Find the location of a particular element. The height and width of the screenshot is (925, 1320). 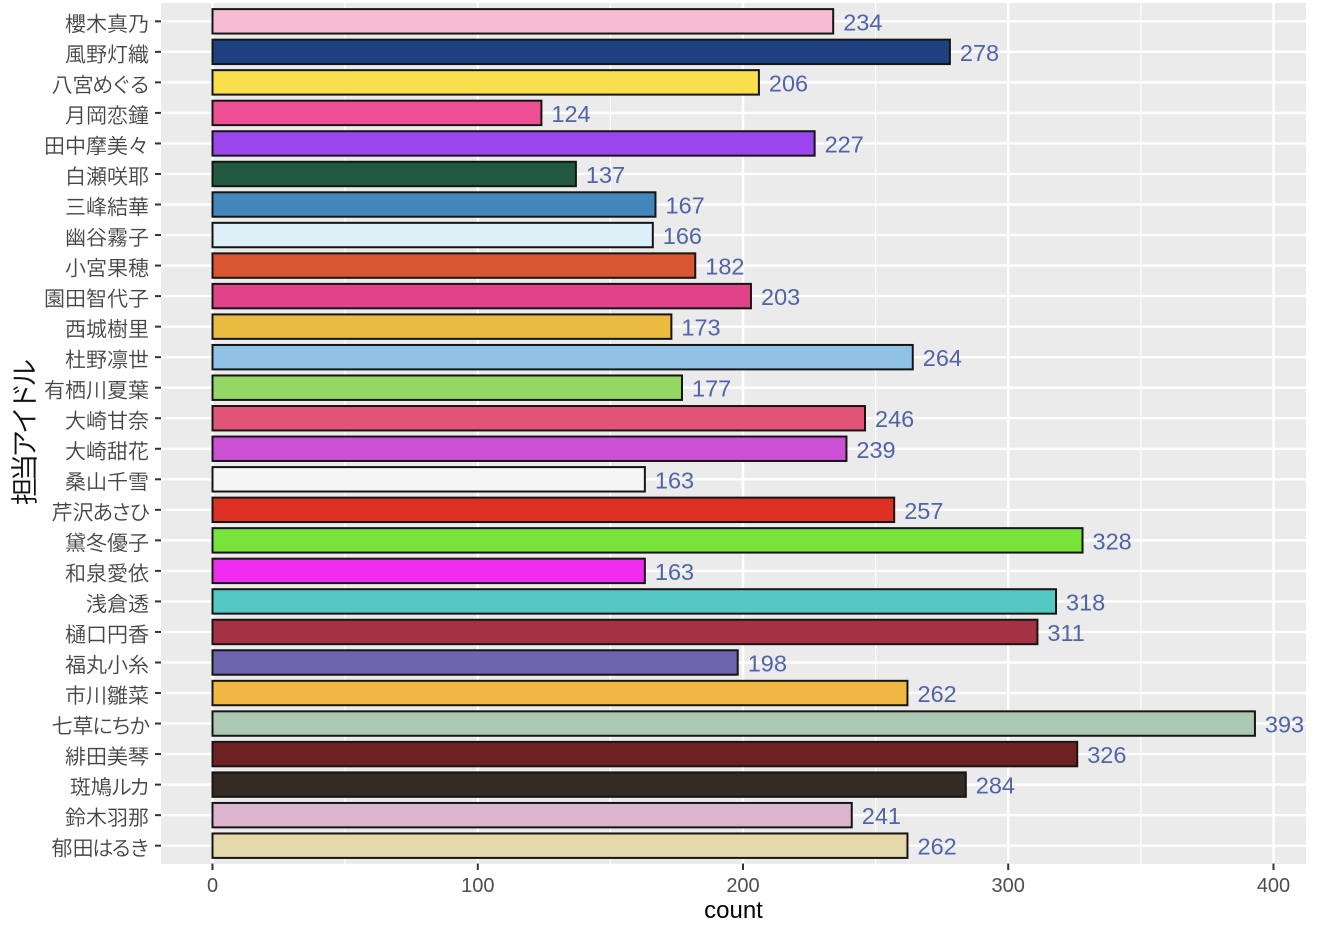

svg-text: 198 is located at coordinates (767, 663).